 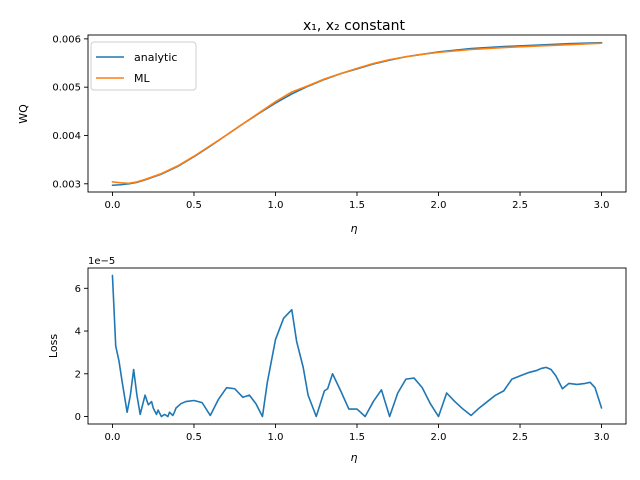 I want to click on top-chart-x-axis: 0.0 0.5 1.0 1.5 2.0 2.5 3.0, so click(x=357, y=201).